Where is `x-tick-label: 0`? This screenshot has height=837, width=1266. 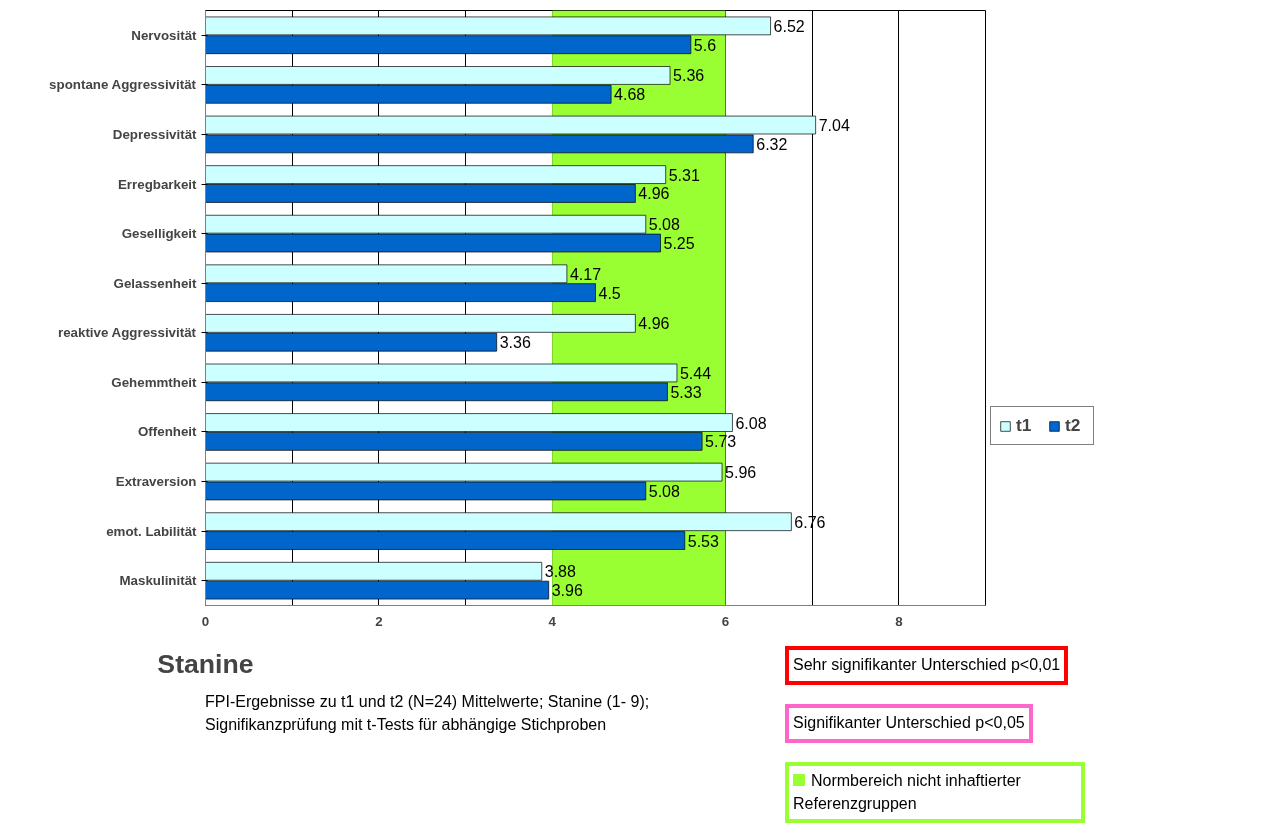 x-tick-label: 0 is located at coordinates (205, 621).